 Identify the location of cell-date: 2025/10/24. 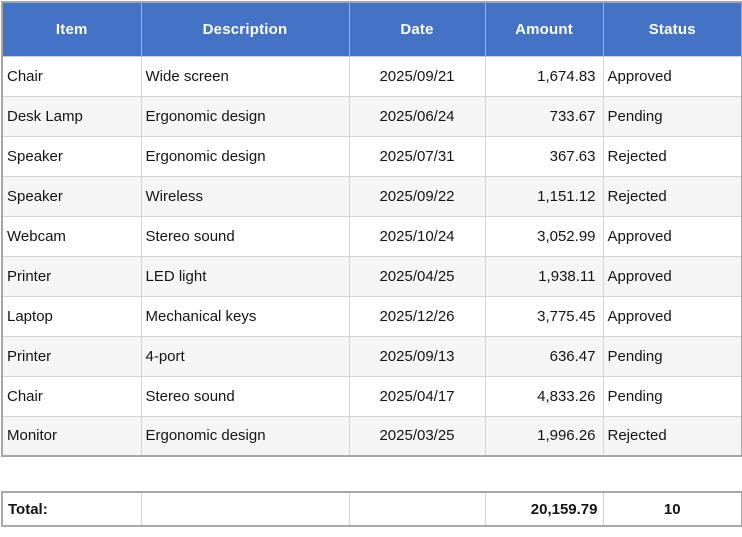
(417, 236).